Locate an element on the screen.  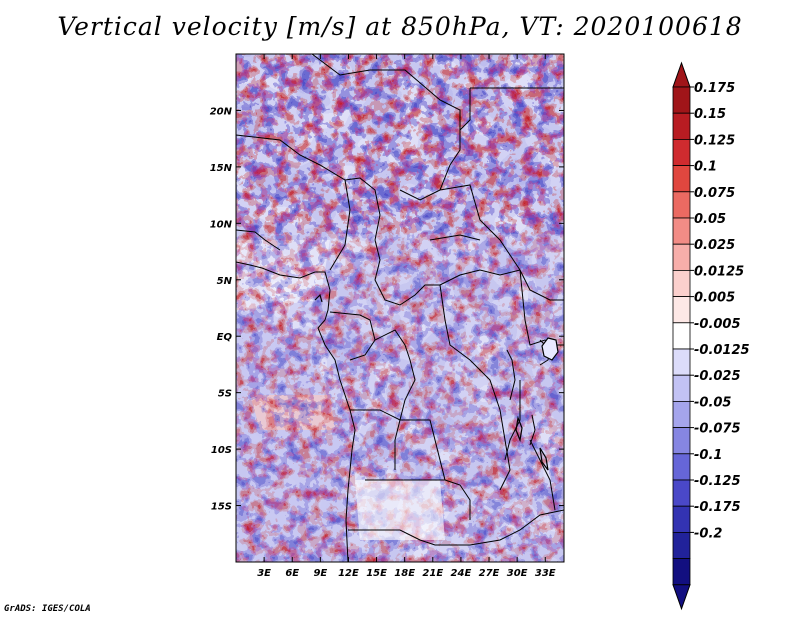
colorbar-label: 0.025 is located at coordinates (714, 245).